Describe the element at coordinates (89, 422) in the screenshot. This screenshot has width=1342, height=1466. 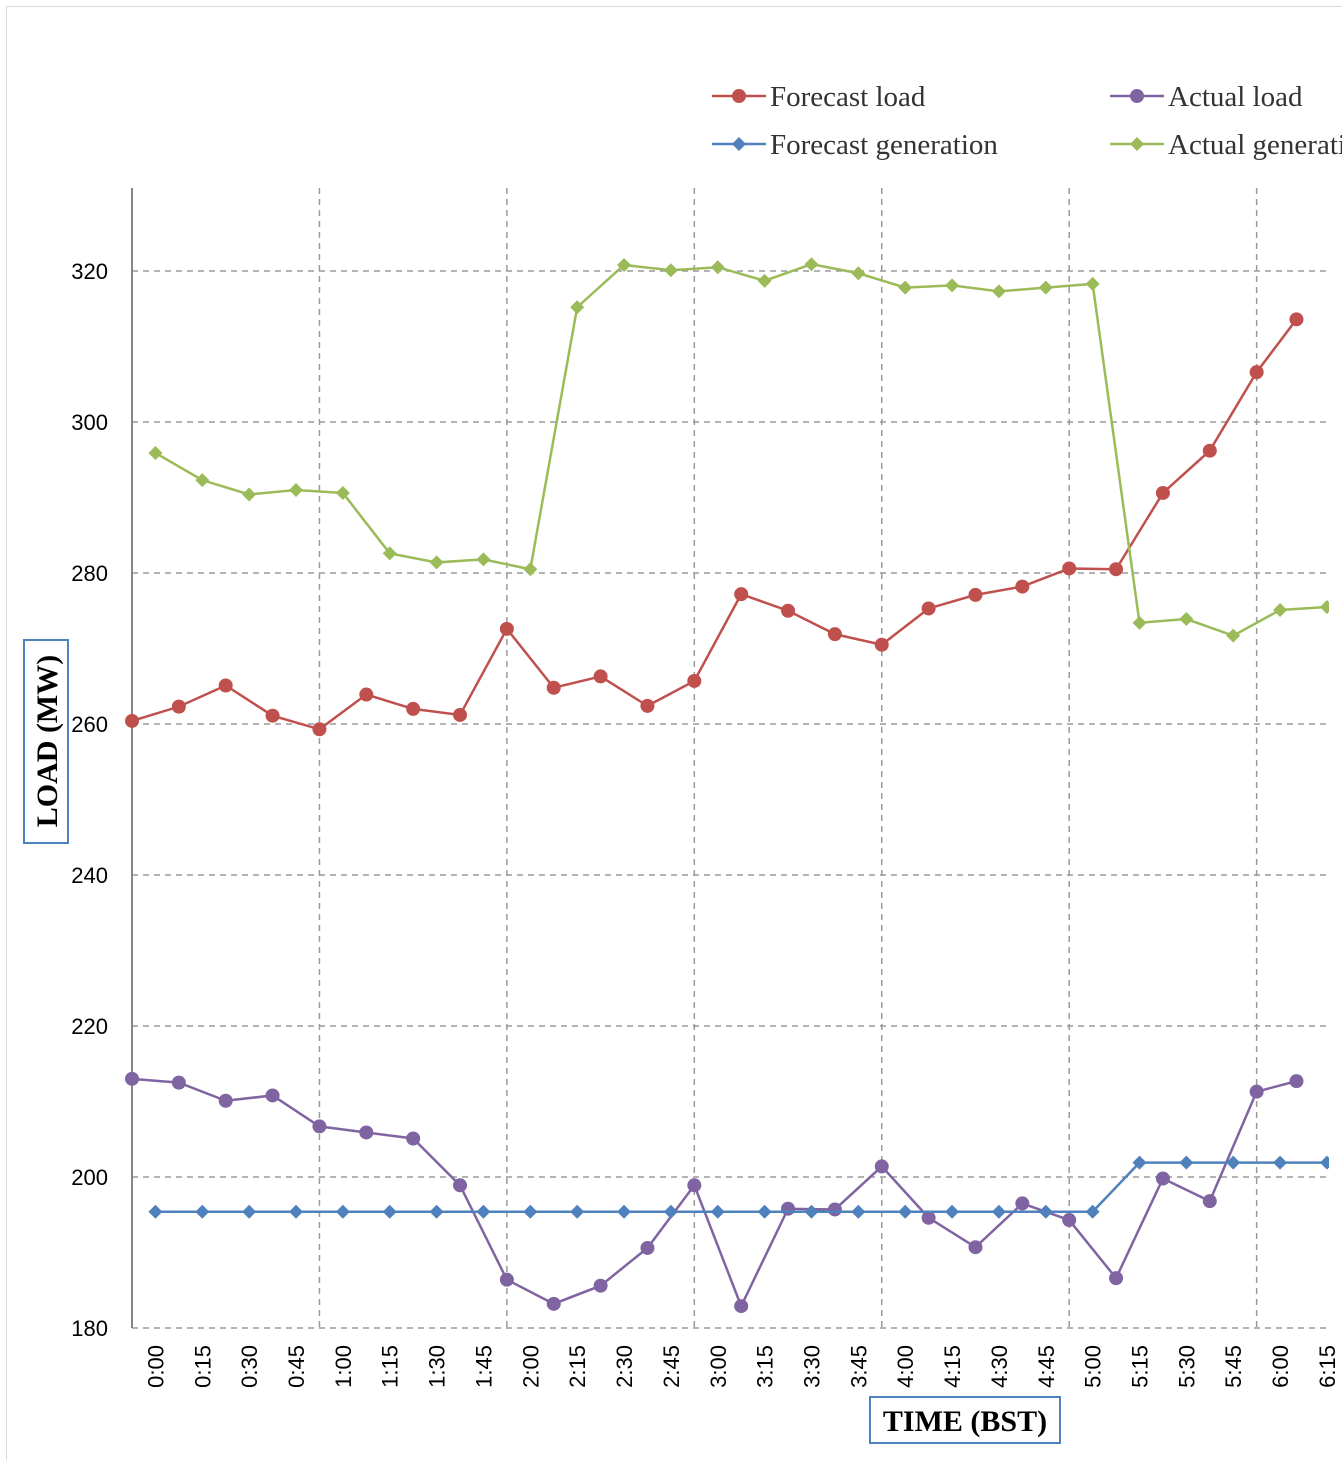
I see `y-tick-label: 300` at that location.